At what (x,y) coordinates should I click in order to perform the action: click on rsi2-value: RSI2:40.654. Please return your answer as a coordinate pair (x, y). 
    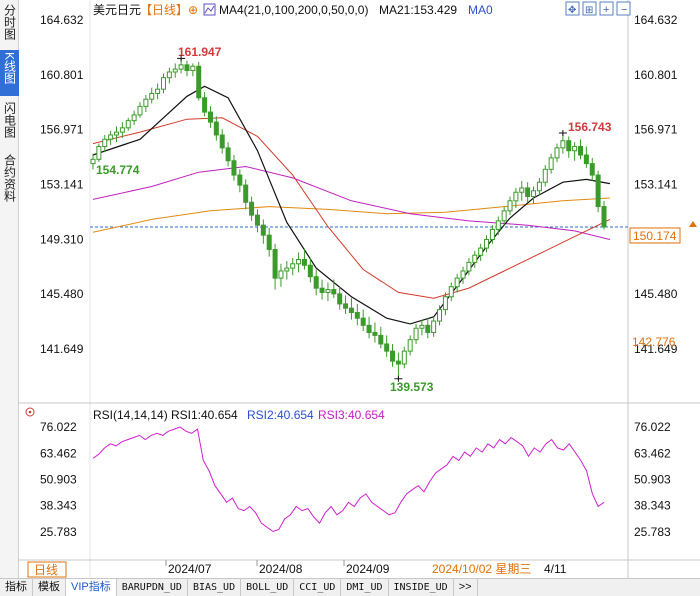
    Looking at the image, I should click on (280, 415).